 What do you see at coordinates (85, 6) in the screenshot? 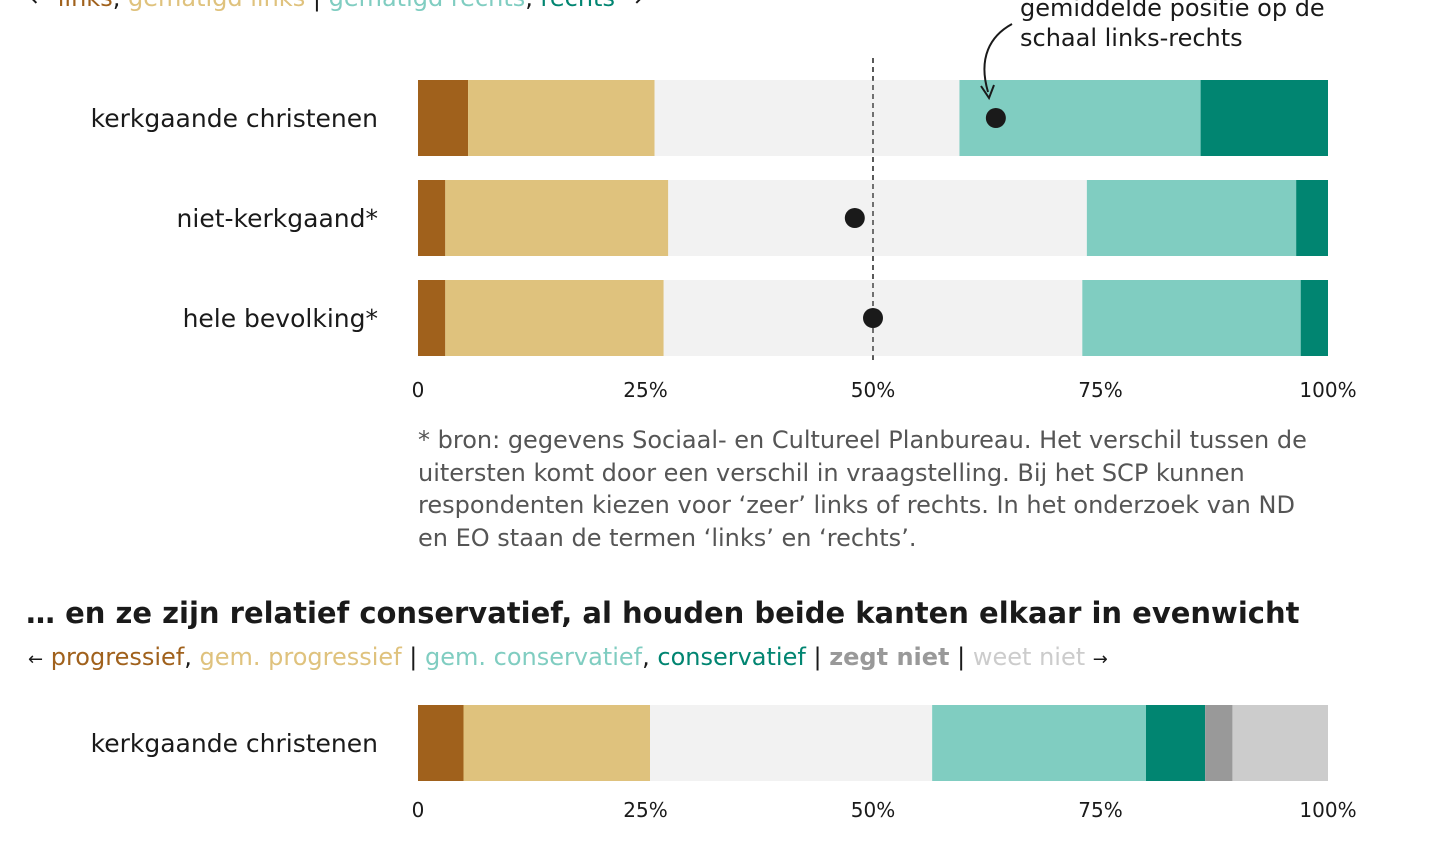
I see `legend-item-links: links` at bounding box center [85, 6].